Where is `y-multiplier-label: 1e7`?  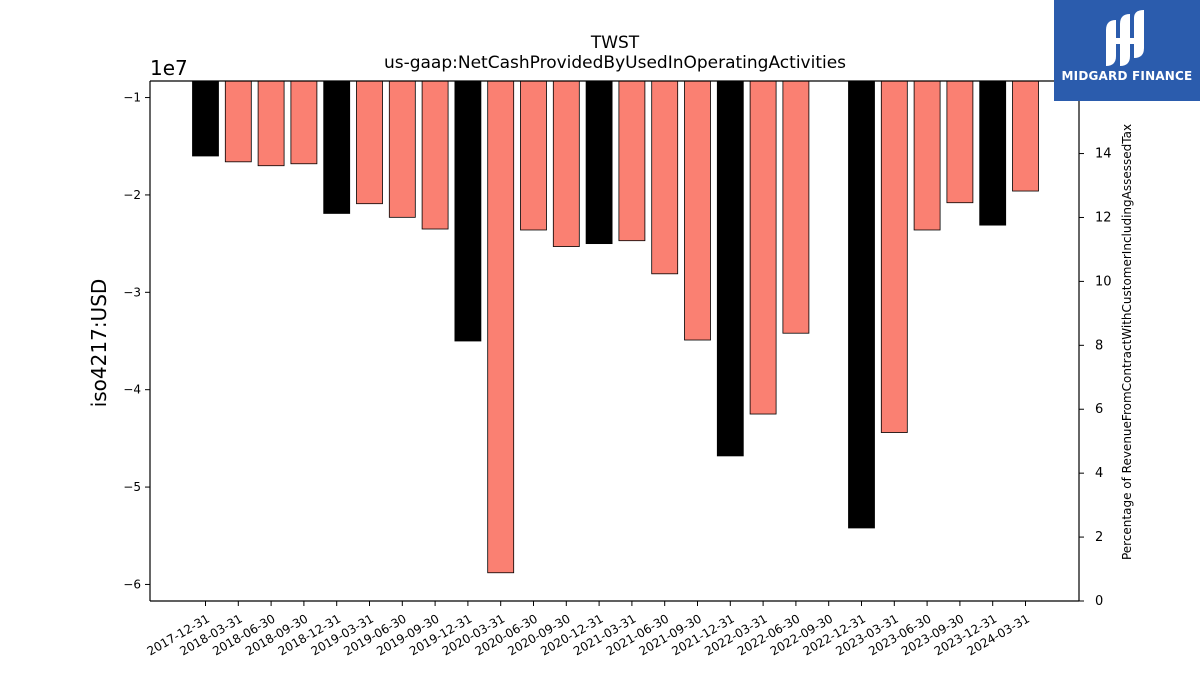 y-multiplier-label: 1e7 is located at coordinates (169, 68).